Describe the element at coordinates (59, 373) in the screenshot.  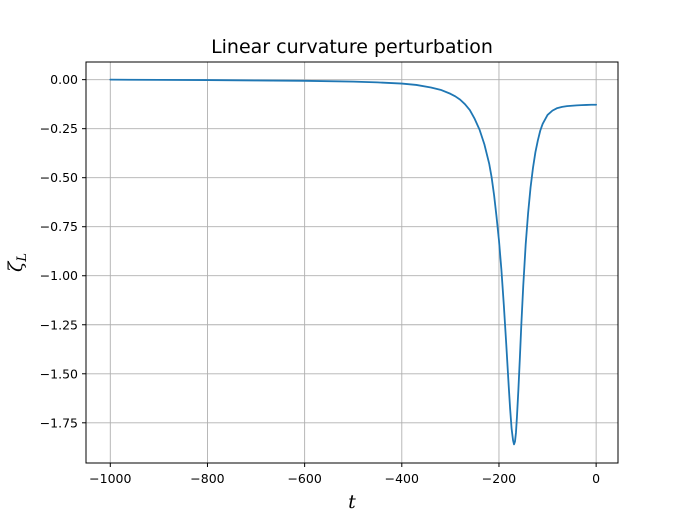
I see `y-tick-label: −1.50` at that location.